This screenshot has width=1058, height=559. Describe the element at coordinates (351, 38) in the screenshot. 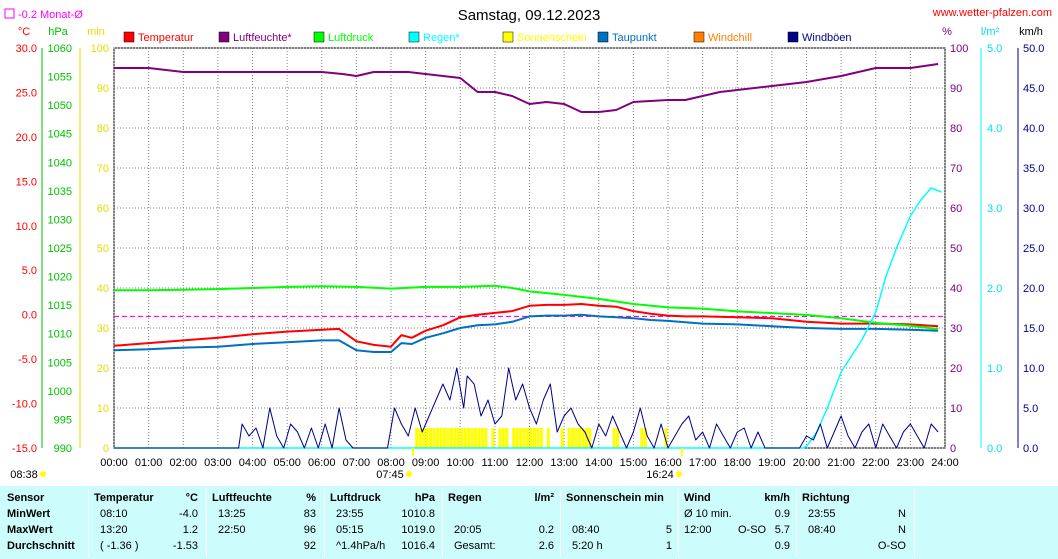

I see `legend-label: Luftdruck` at that location.